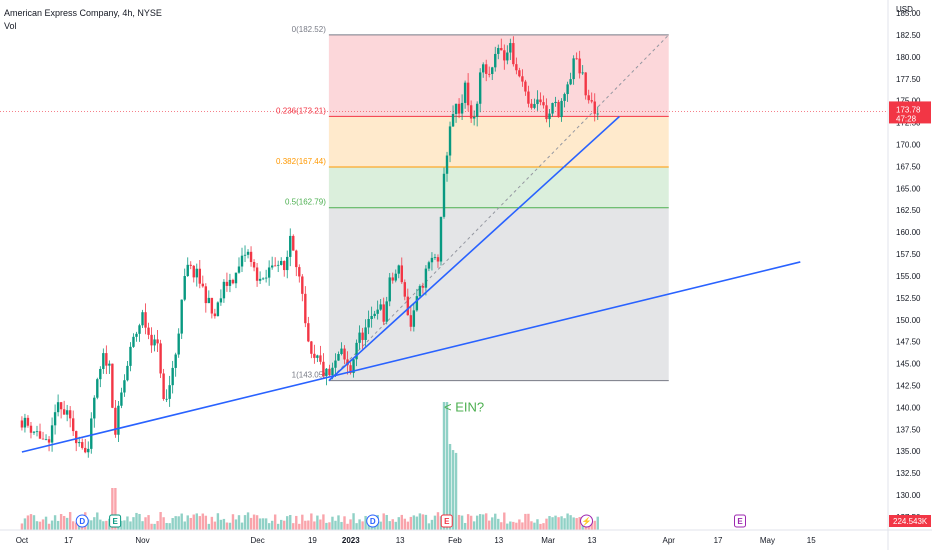  I want to click on price-tick: 145.00, so click(908, 364).